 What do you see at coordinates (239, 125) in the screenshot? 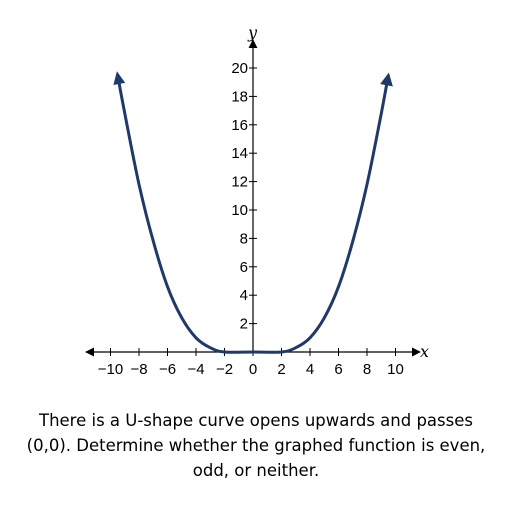
I see `y-tick-label: 16` at bounding box center [239, 125].